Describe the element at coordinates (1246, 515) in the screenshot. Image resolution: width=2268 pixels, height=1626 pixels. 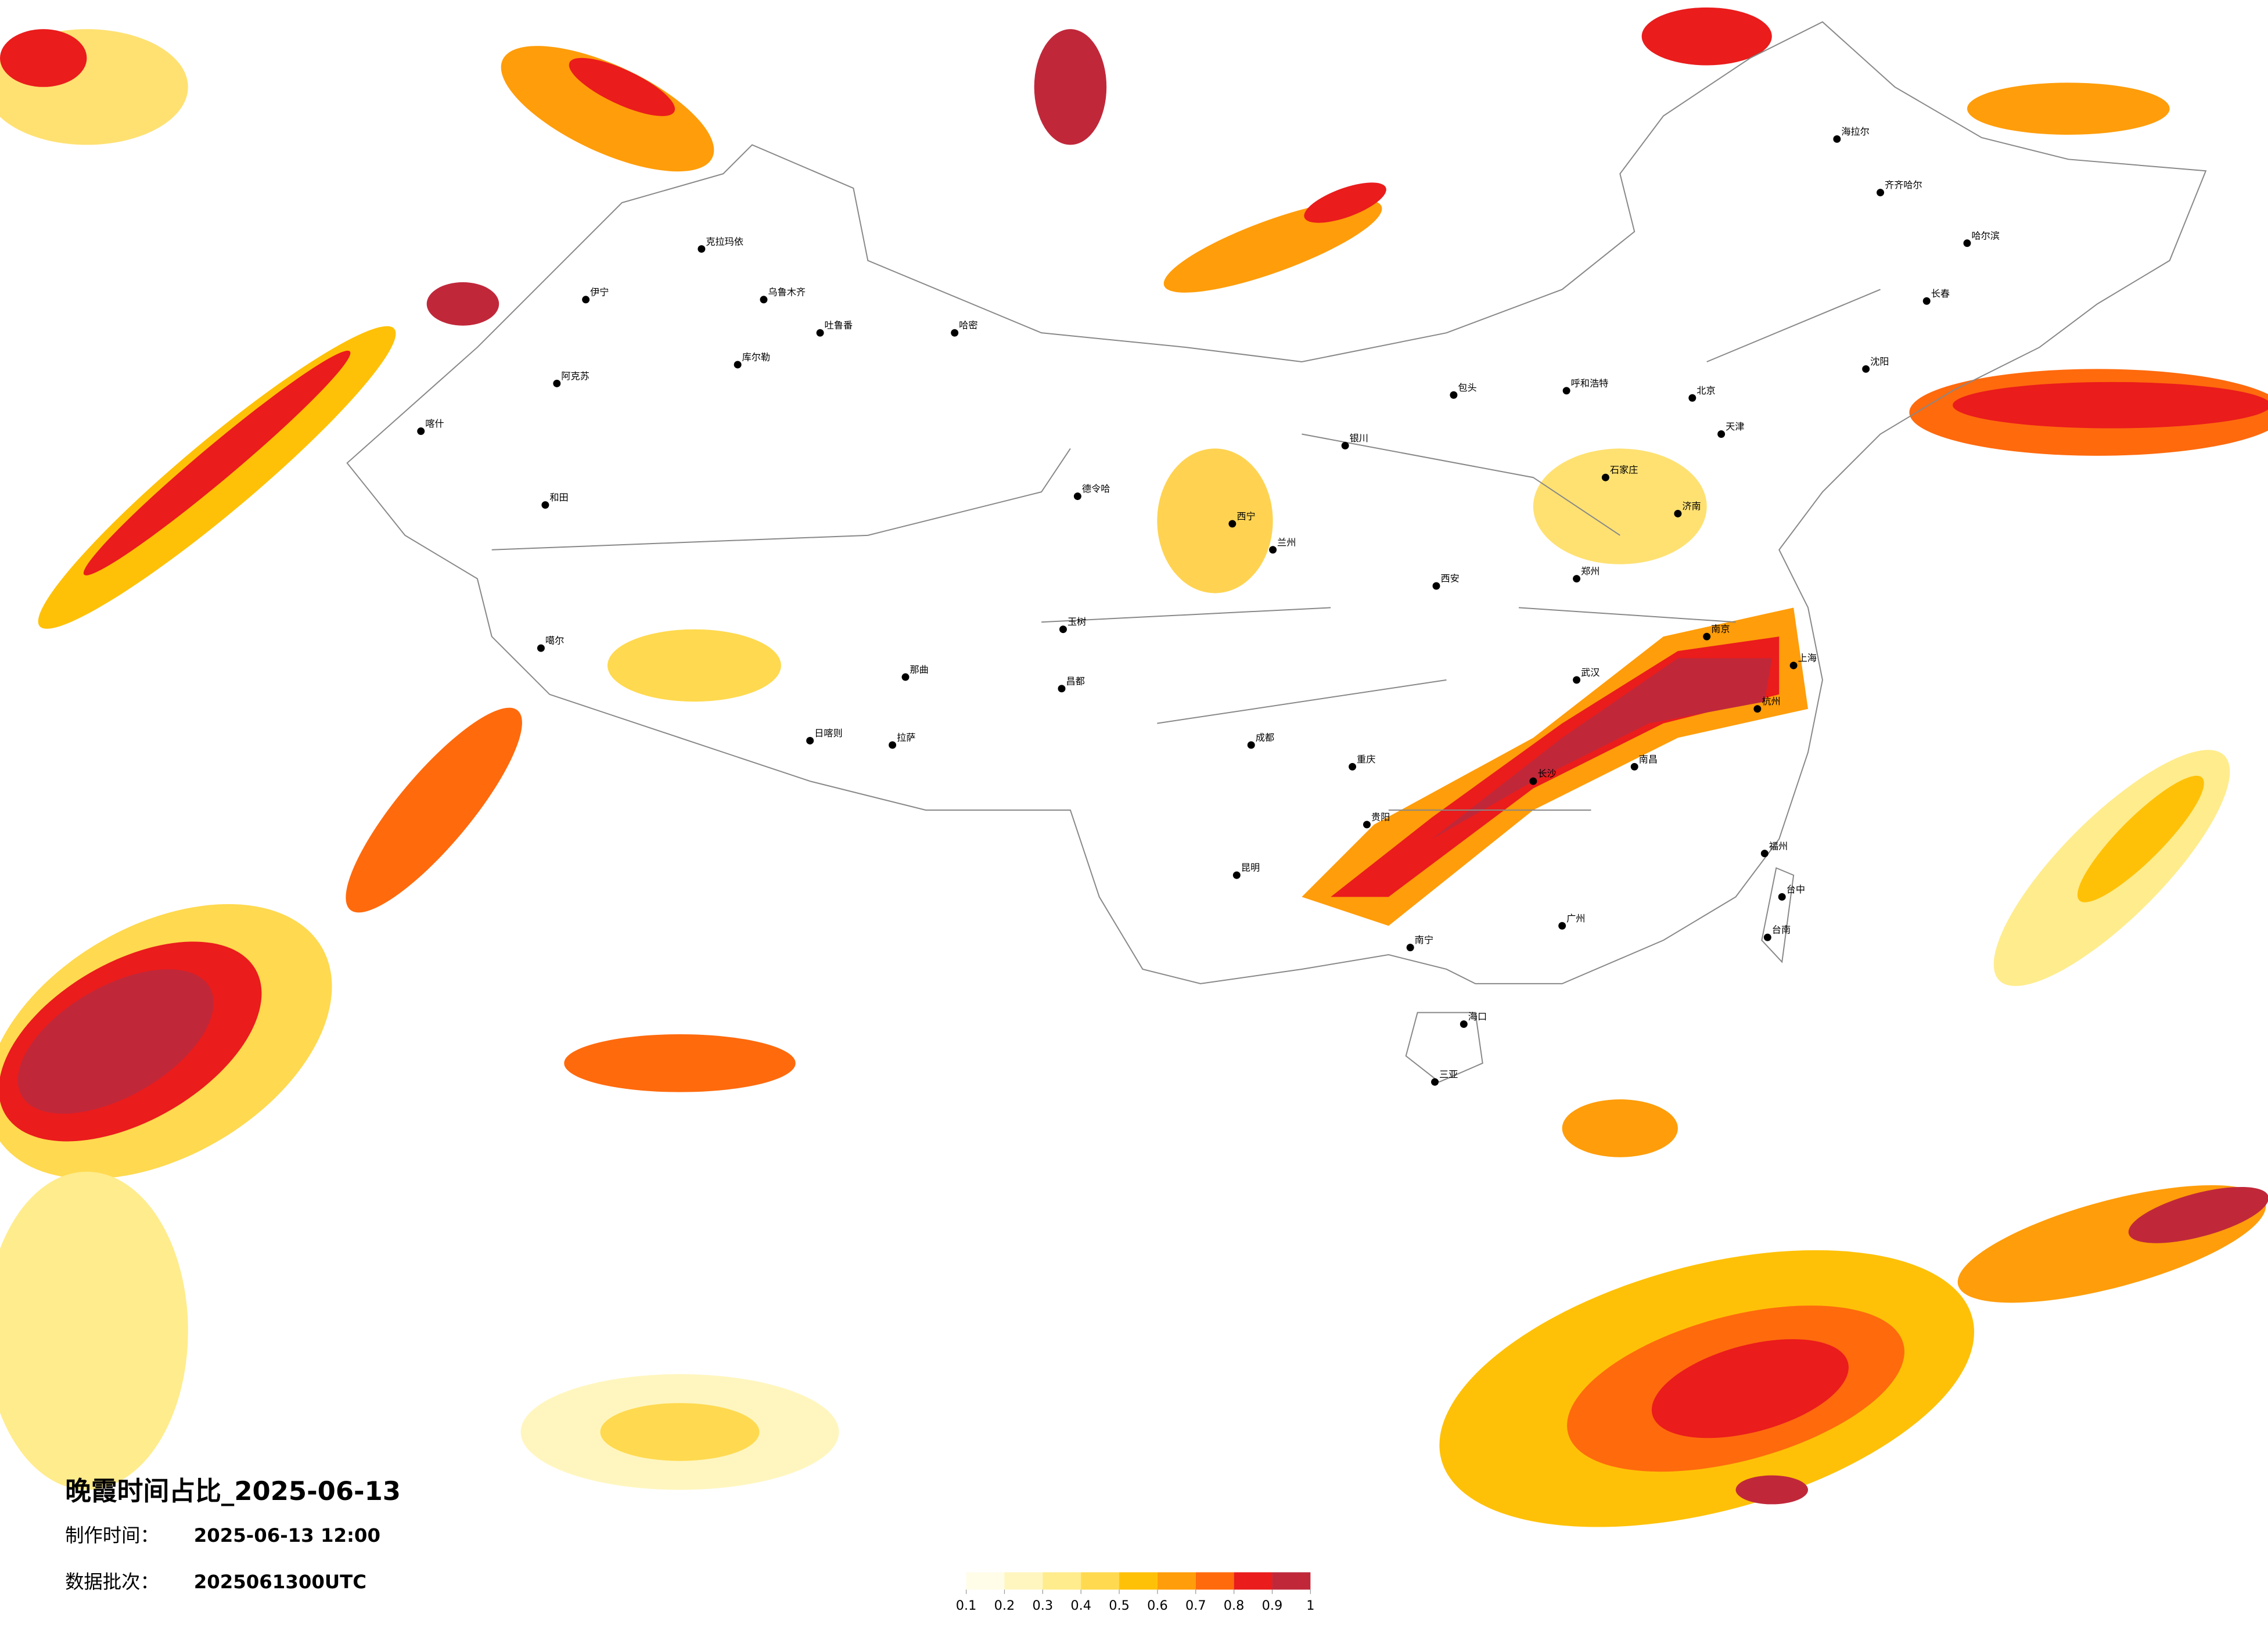
I see `city-label: 西宁` at that location.